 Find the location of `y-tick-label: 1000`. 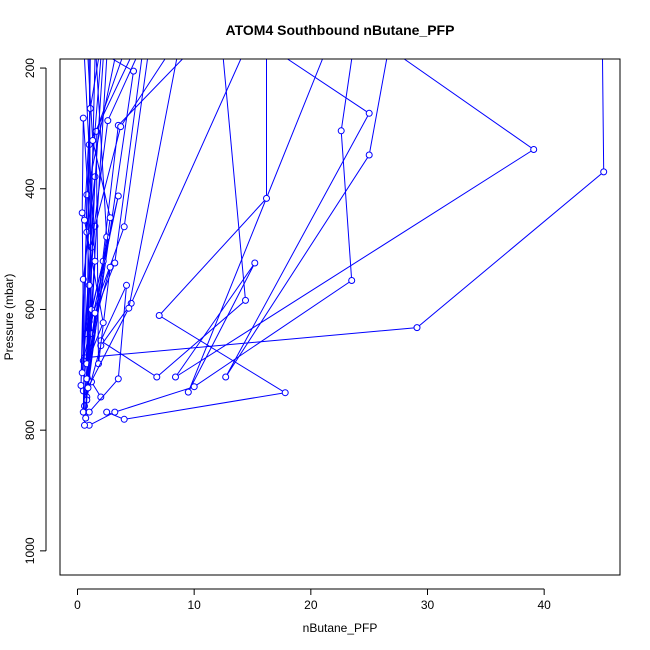

y-tick-label: 1000 is located at coordinates (30, 550).